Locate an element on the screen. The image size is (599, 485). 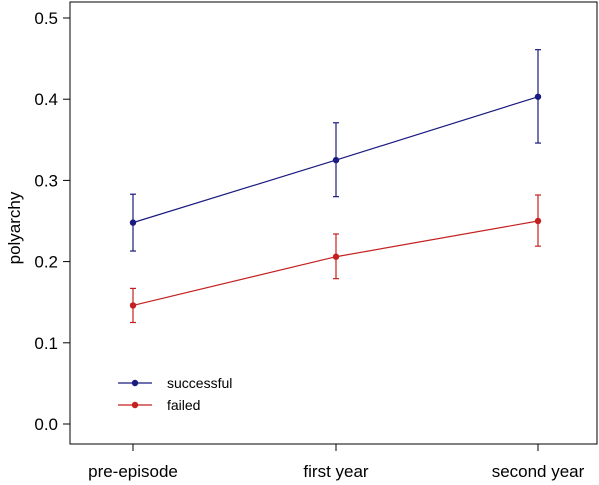
x-tick-label-2: second year is located at coordinates (538, 471).